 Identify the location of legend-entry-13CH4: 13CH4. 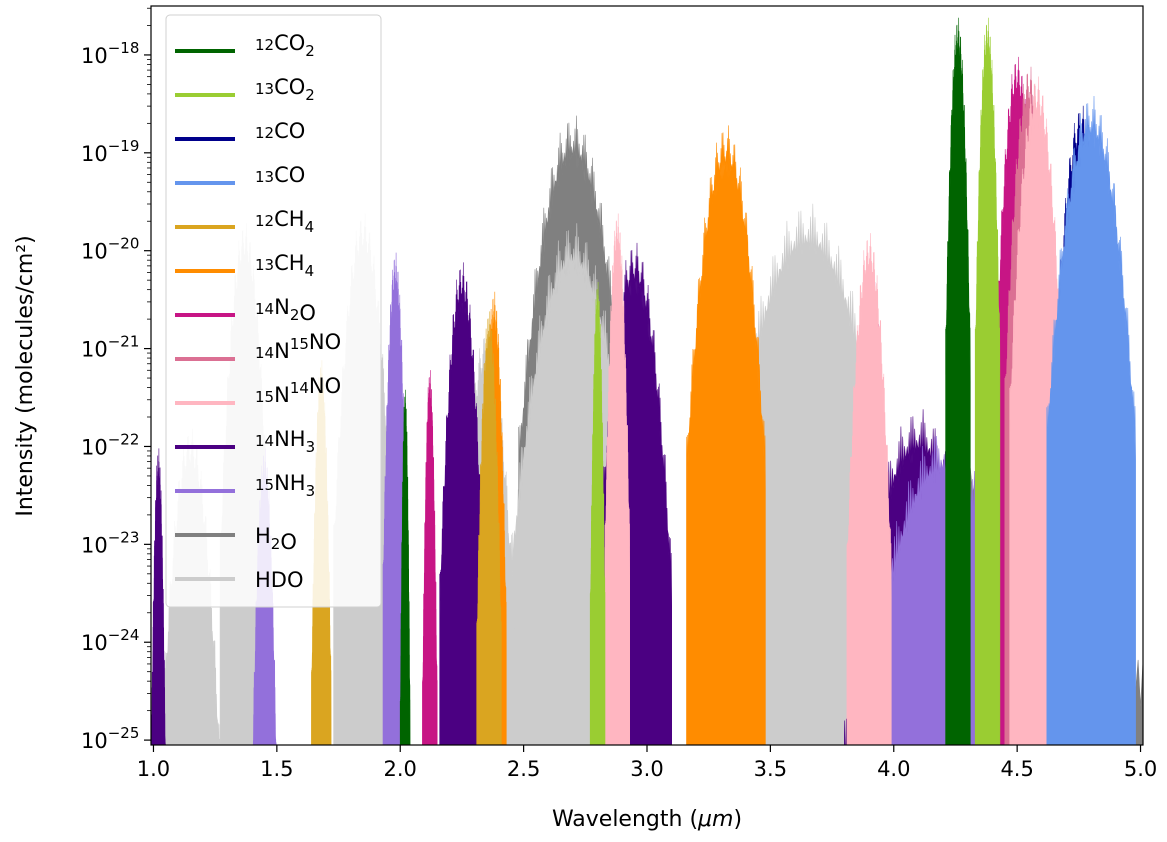
(284, 265).